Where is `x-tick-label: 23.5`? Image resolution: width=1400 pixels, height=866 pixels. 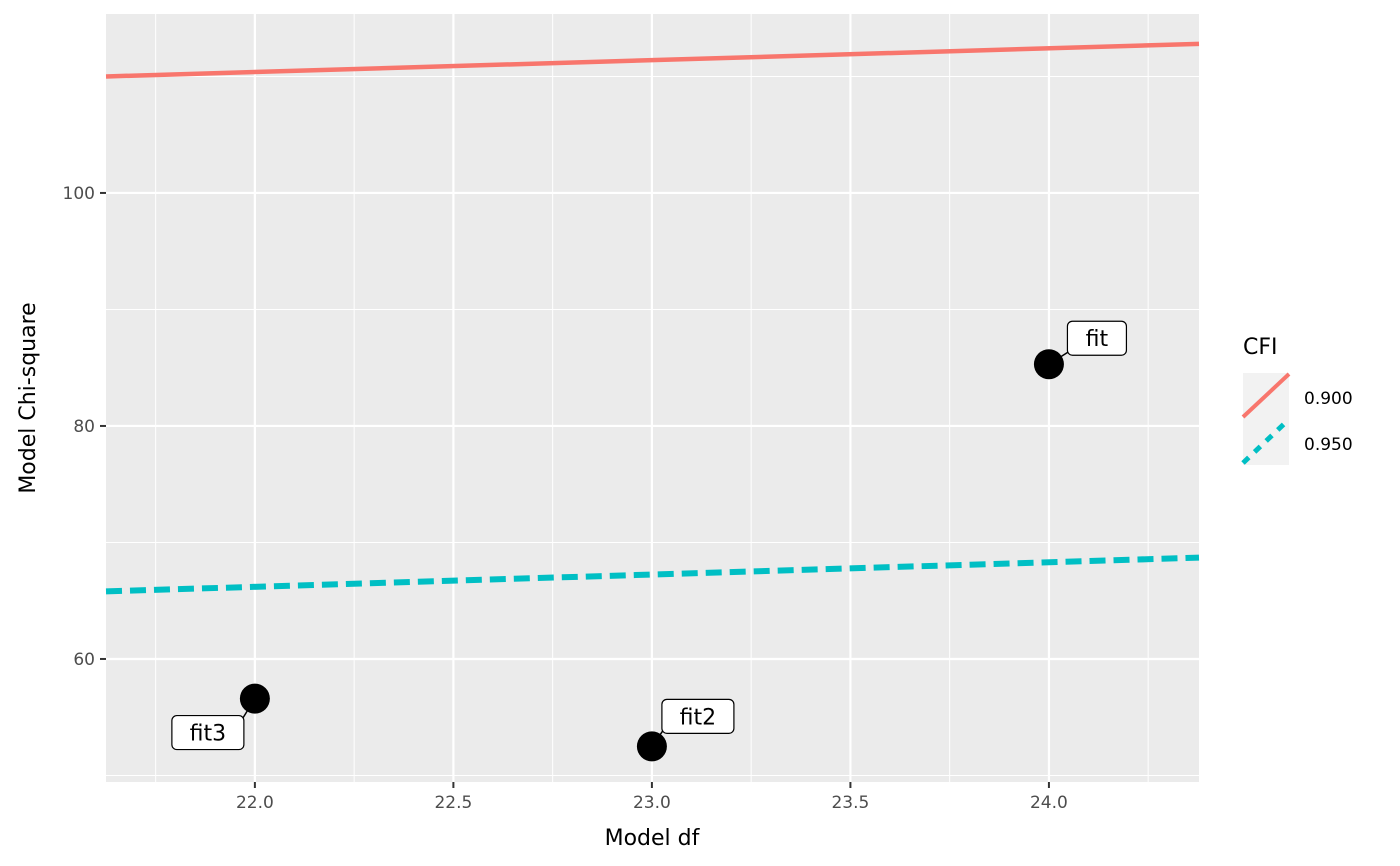 x-tick-label: 23.5 is located at coordinates (850, 803).